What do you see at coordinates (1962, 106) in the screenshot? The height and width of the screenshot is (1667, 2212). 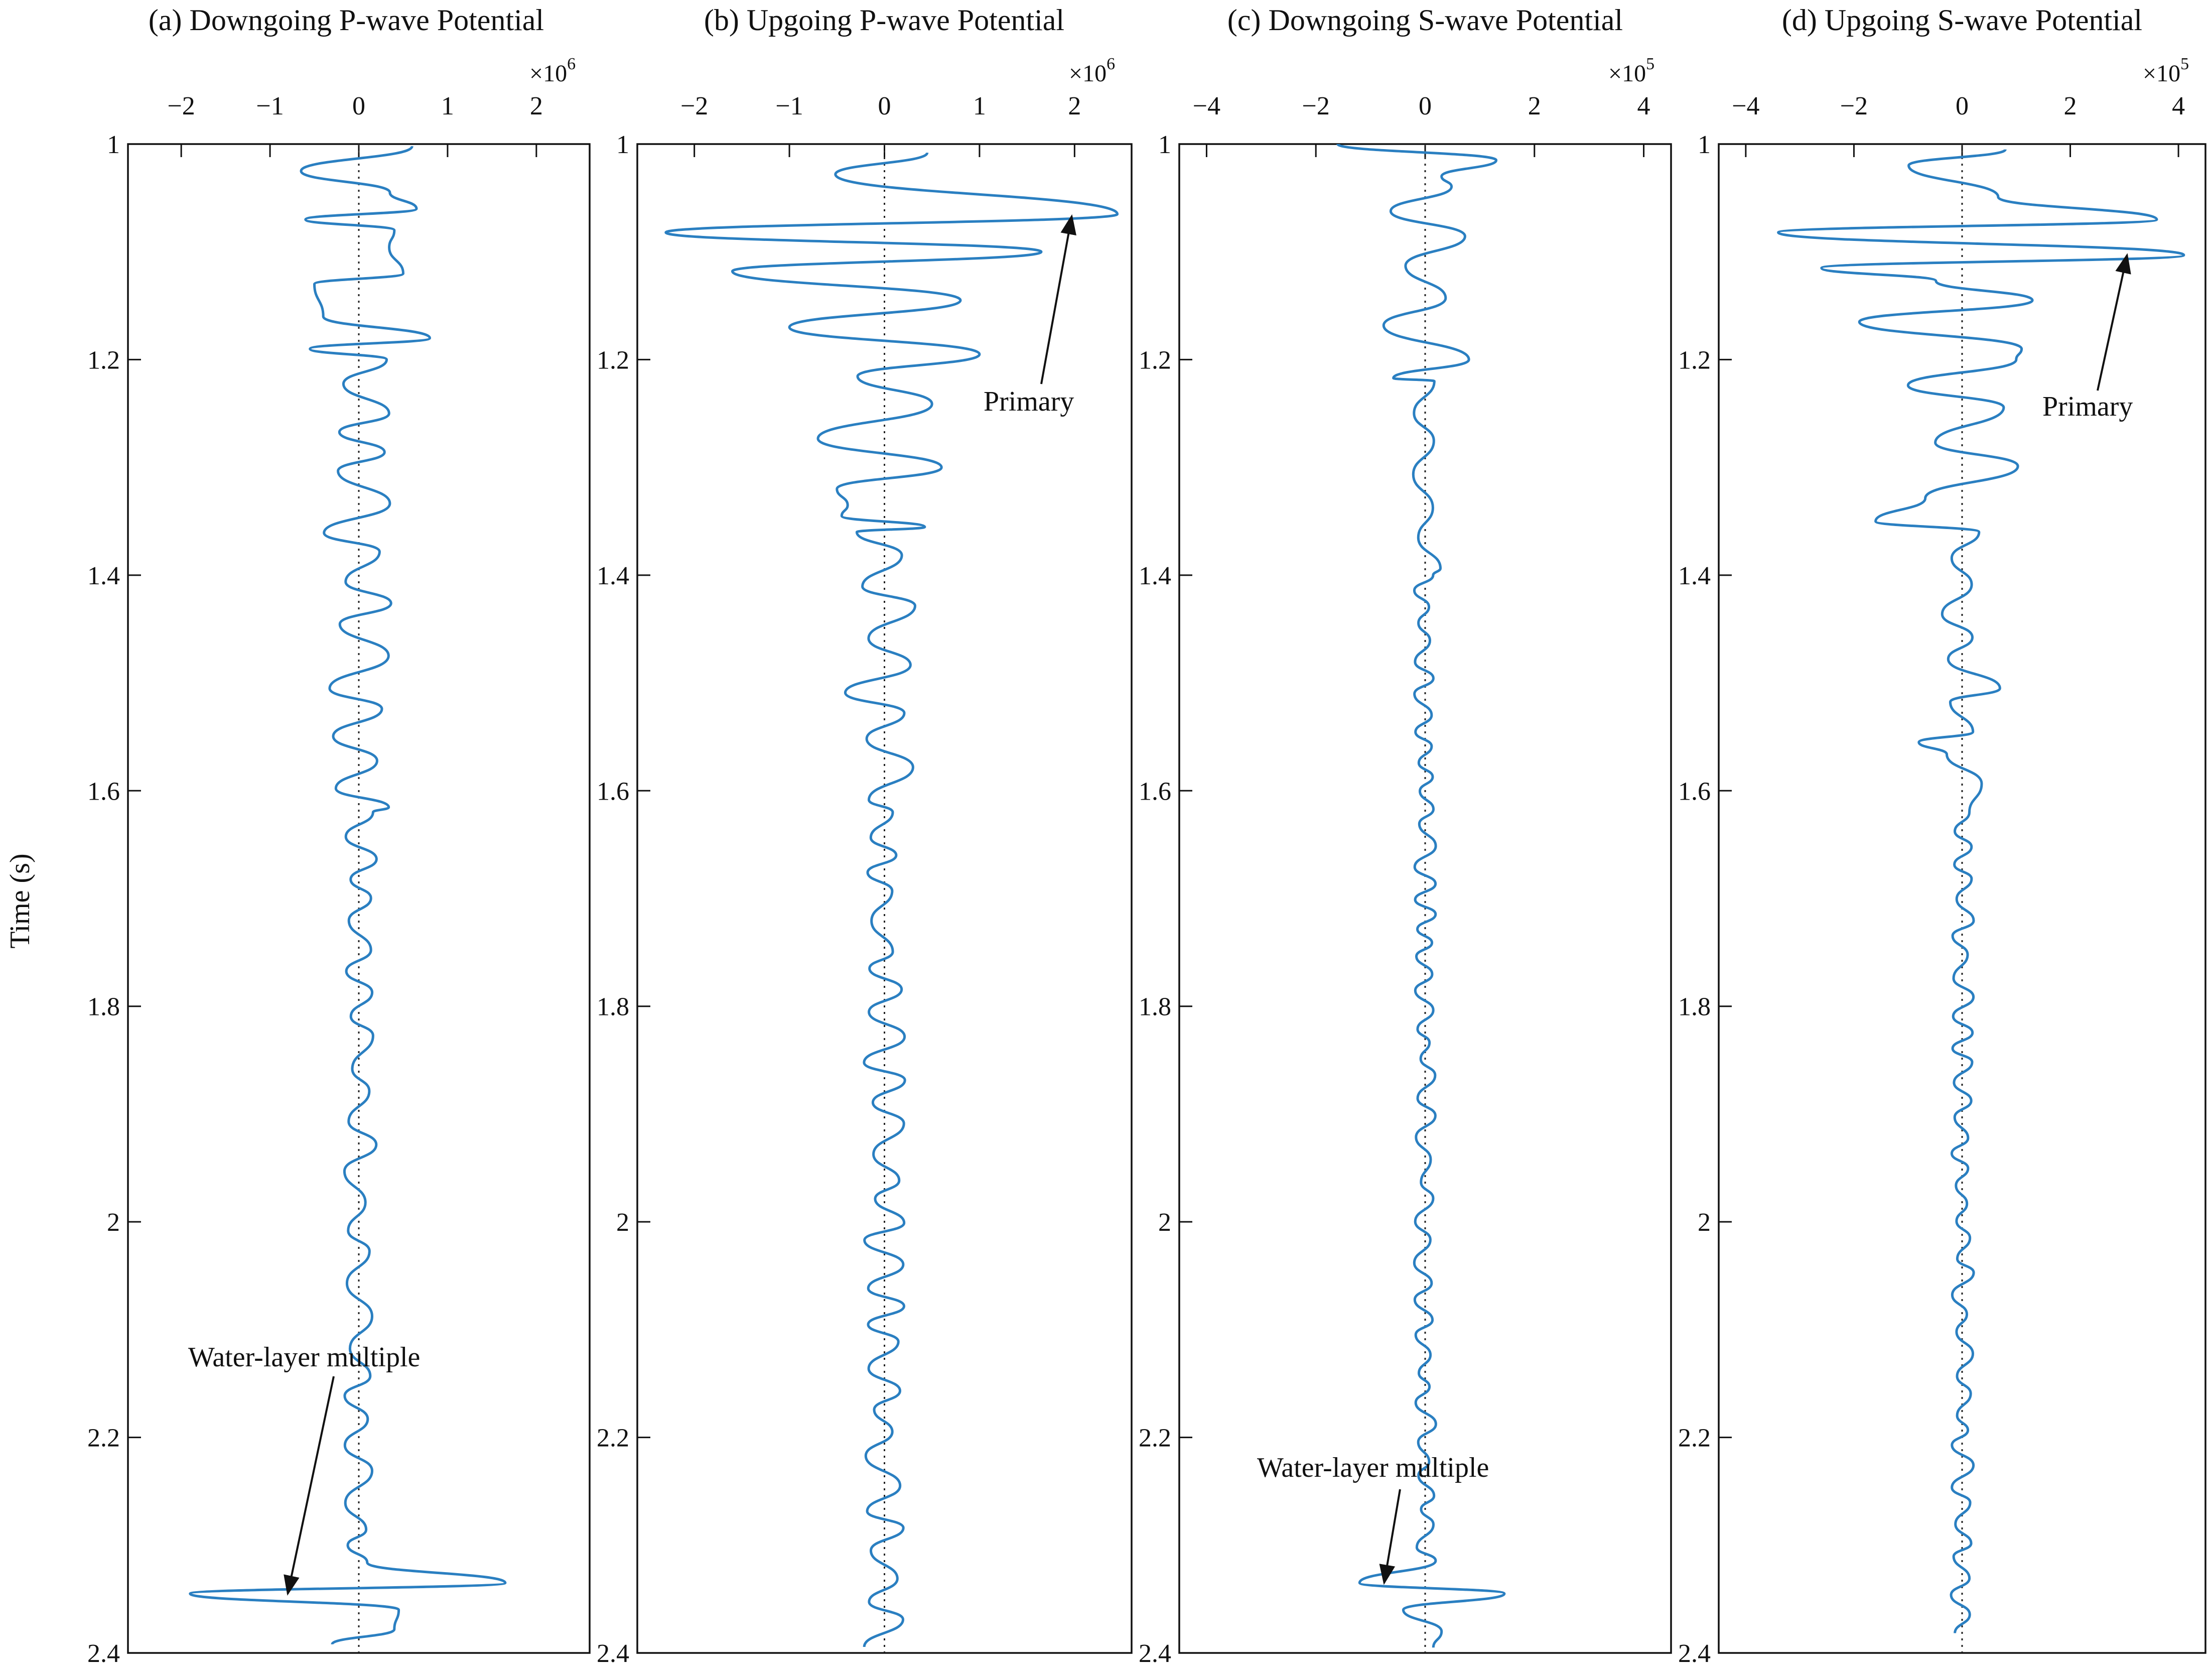 I see `panel-d-xtick-label: 0` at bounding box center [1962, 106].